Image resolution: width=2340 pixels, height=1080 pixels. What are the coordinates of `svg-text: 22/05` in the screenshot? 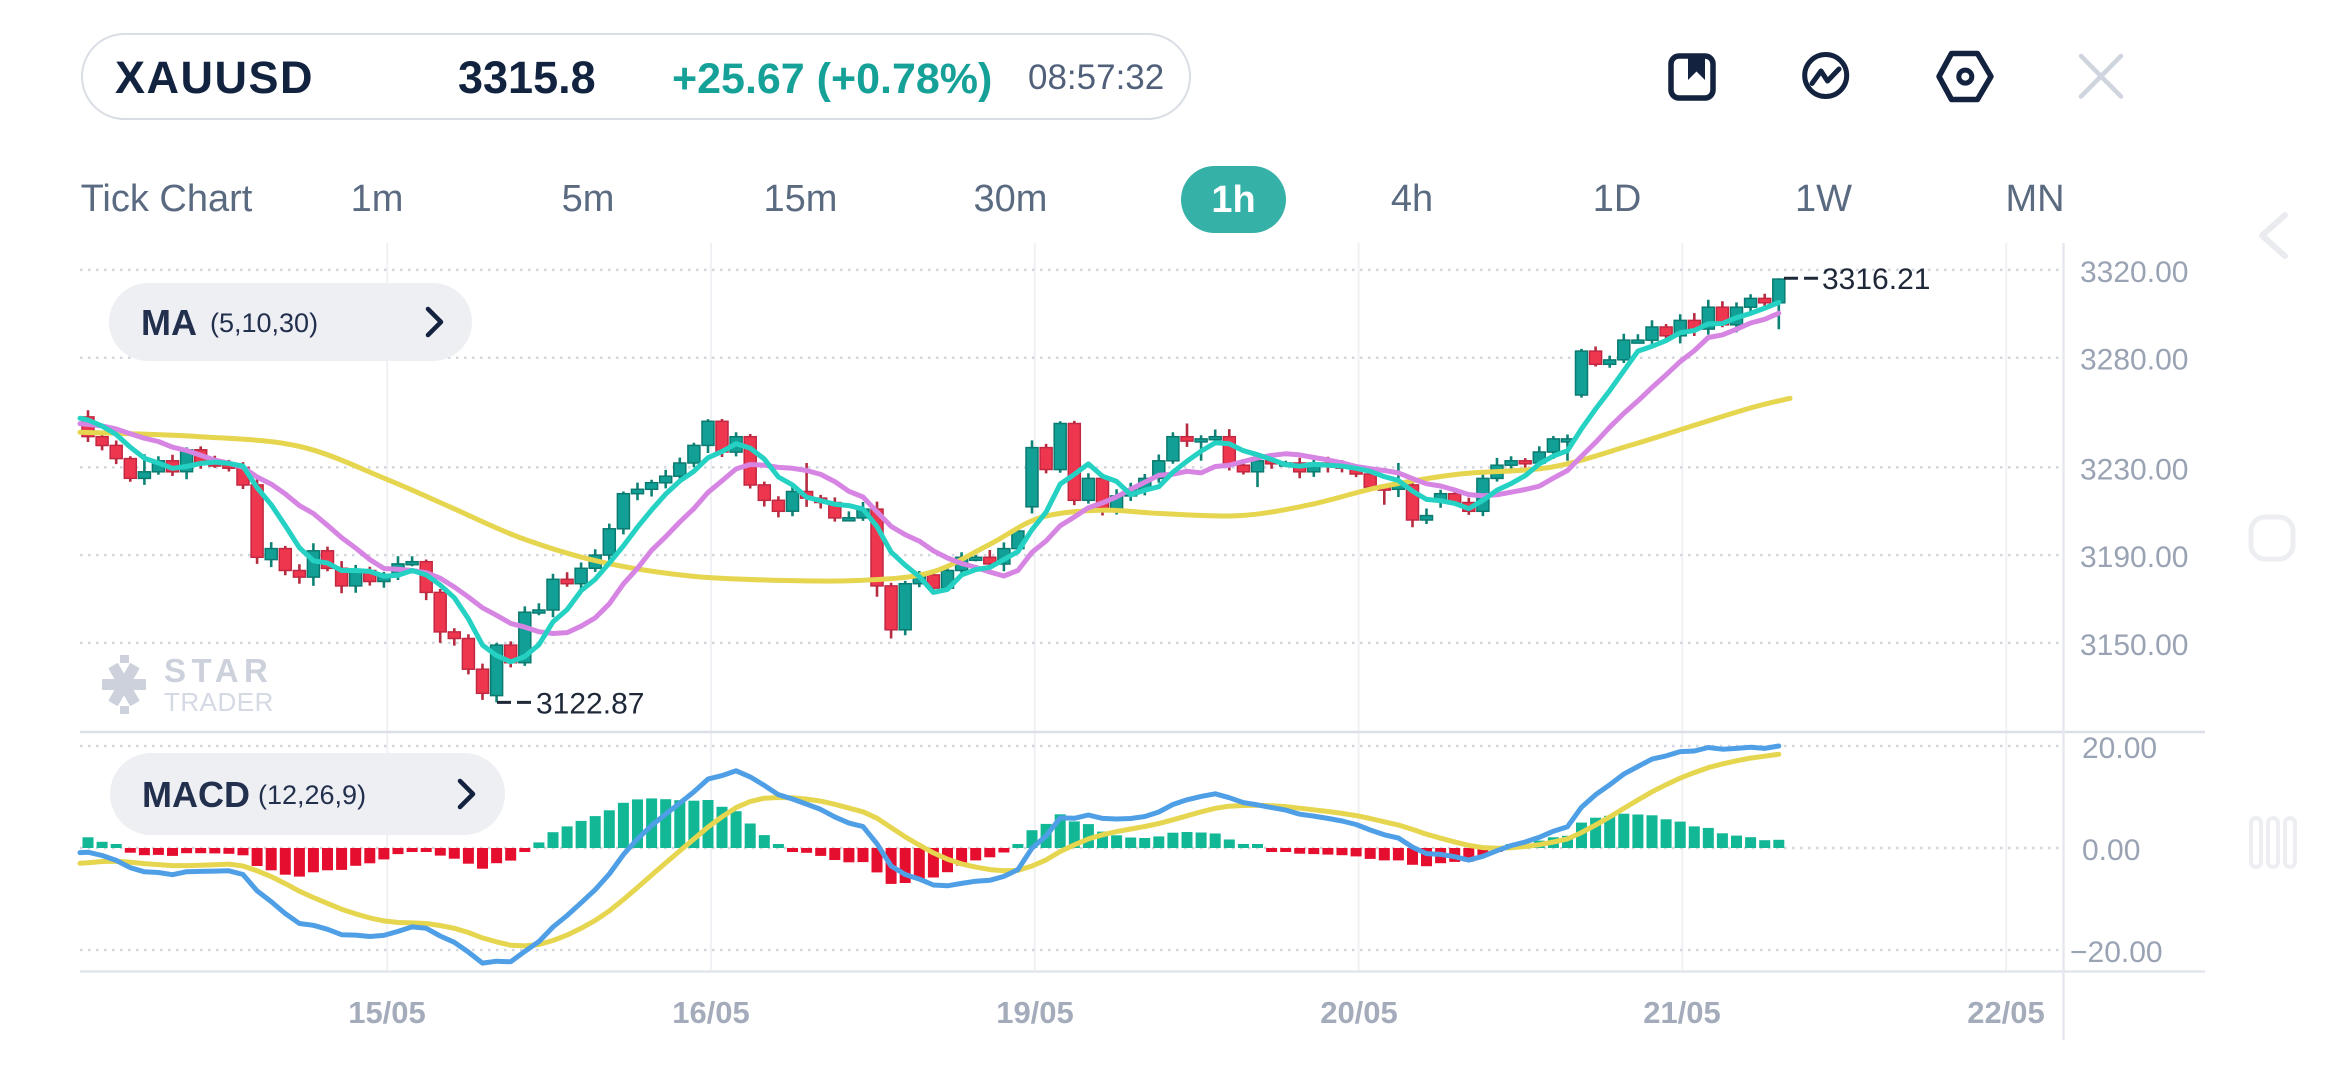 It's located at (2006, 1012).